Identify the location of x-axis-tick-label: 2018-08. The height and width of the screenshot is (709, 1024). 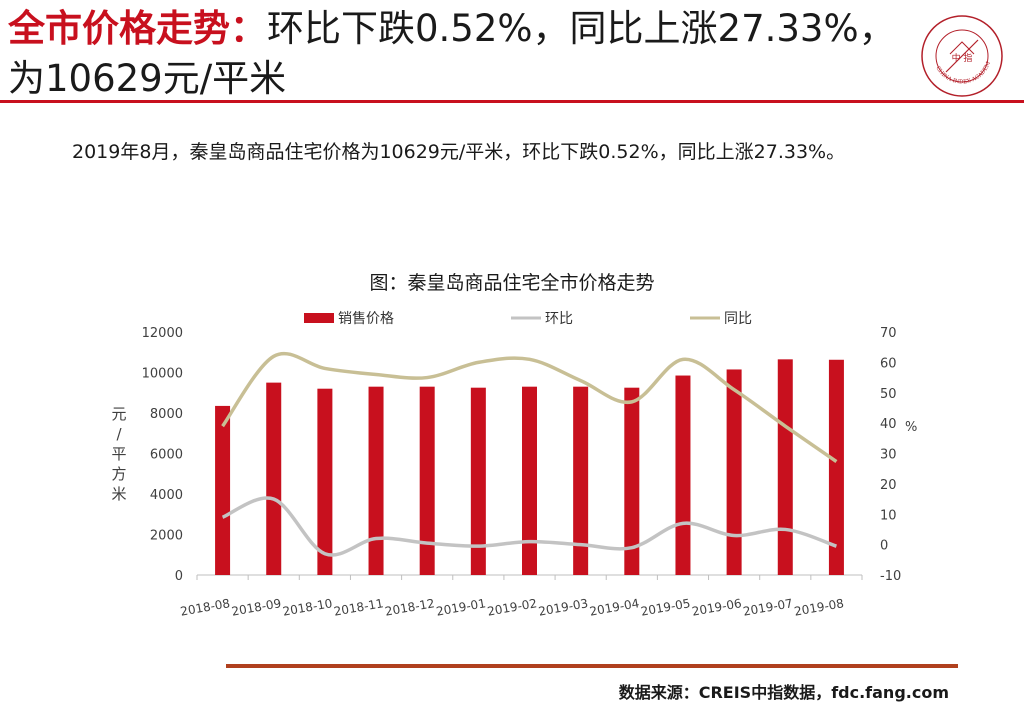
(205, 607).